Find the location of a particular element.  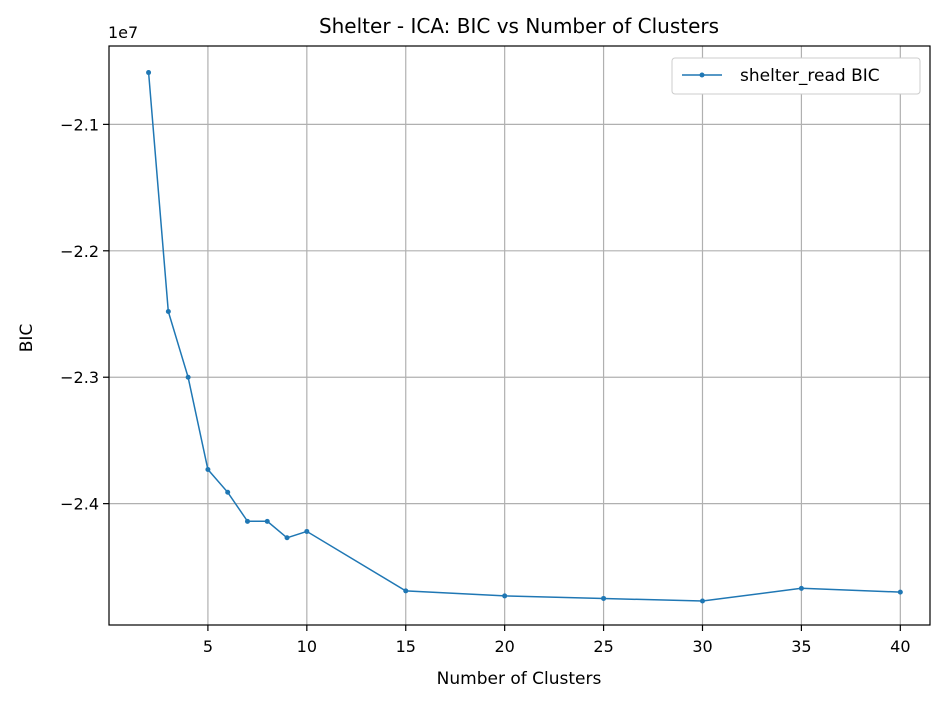

y-tick-label: −2.4 is located at coordinates (79, 504).